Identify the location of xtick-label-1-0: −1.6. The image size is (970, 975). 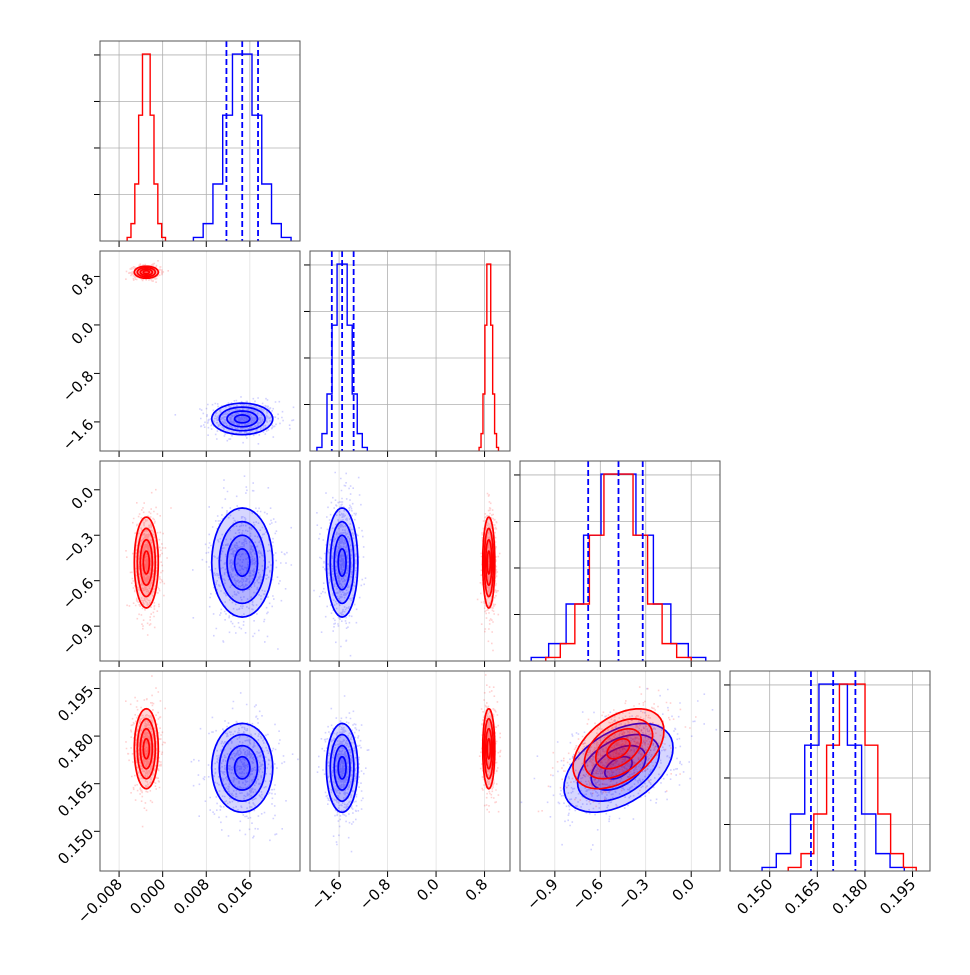
(326, 894).